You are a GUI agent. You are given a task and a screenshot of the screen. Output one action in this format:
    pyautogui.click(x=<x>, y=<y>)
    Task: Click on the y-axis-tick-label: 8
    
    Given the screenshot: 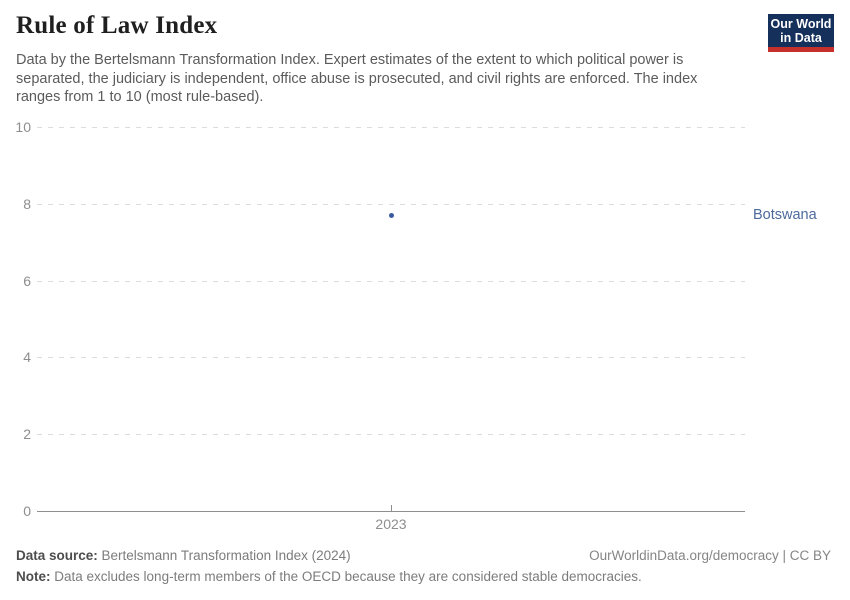 What is the action you would take?
    pyautogui.click(x=27, y=203)
    